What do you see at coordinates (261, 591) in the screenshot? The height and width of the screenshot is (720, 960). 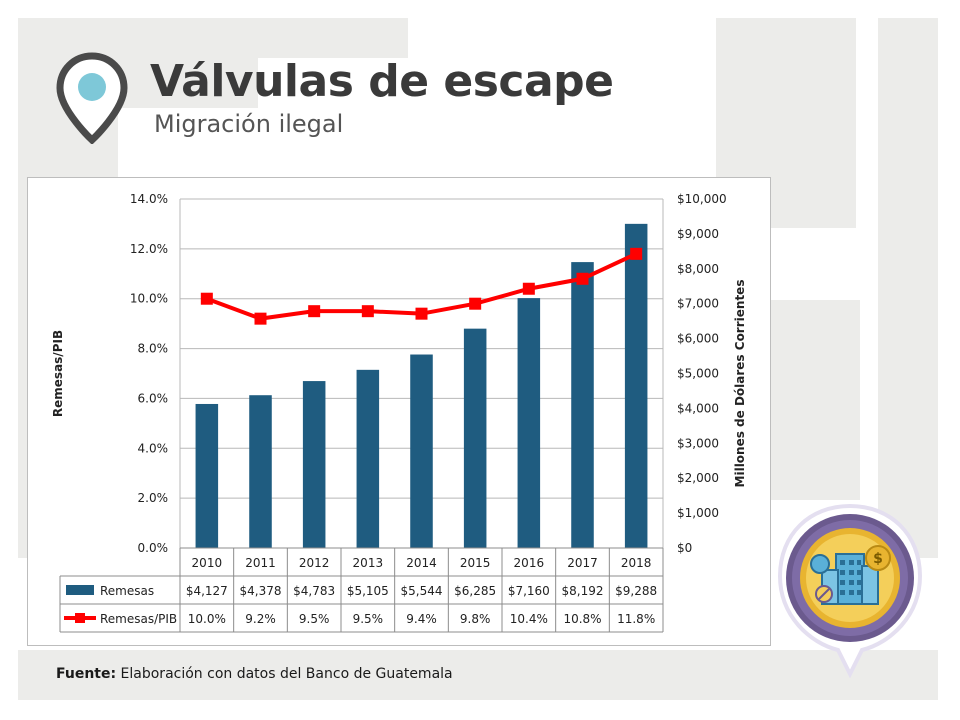 I see `data-label-remesas: $4,378` at bounding box center [261, 591].